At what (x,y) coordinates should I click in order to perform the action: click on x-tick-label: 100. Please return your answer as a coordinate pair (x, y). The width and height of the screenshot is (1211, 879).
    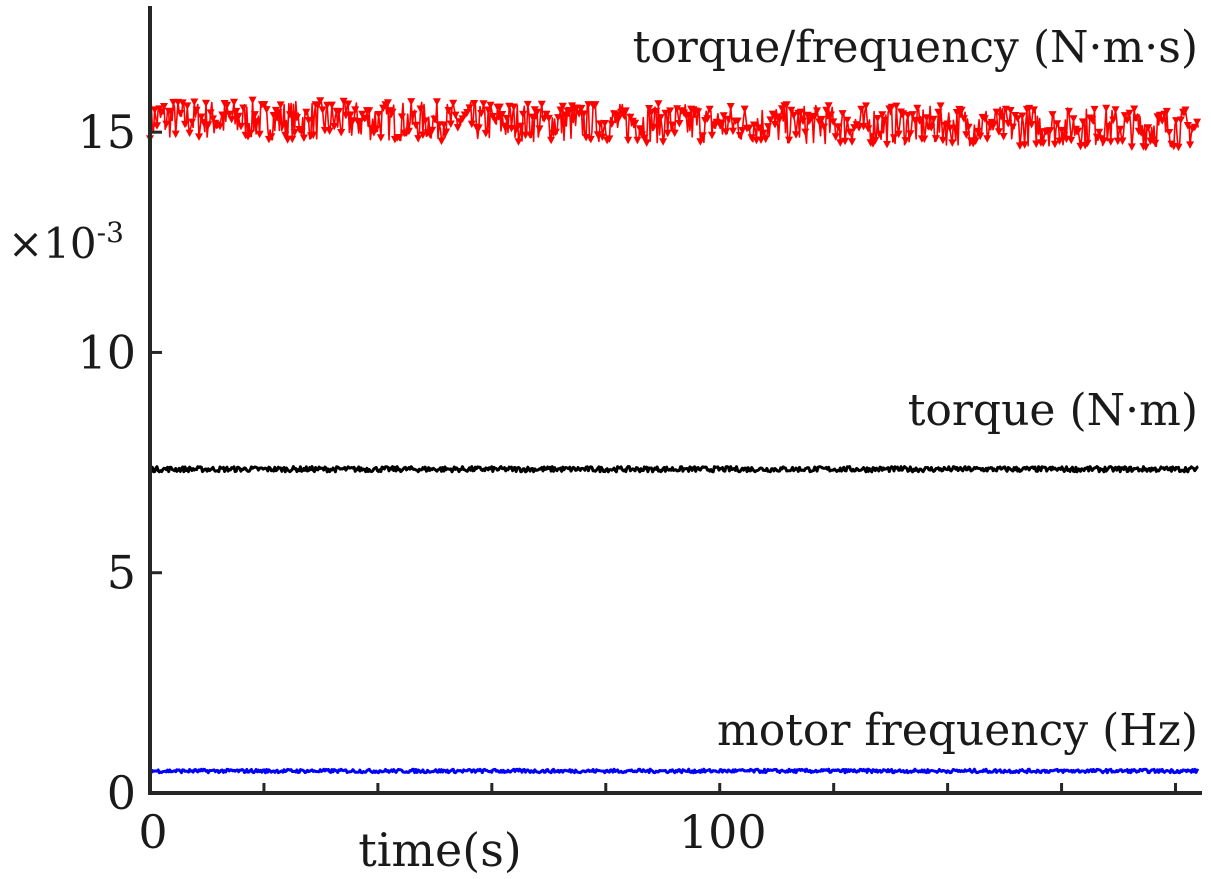
    Looking at the image, I should click on (723, 832).